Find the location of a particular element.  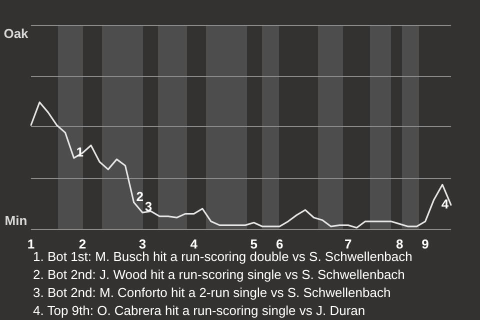

text: Min is located at coordinates (16, 220).